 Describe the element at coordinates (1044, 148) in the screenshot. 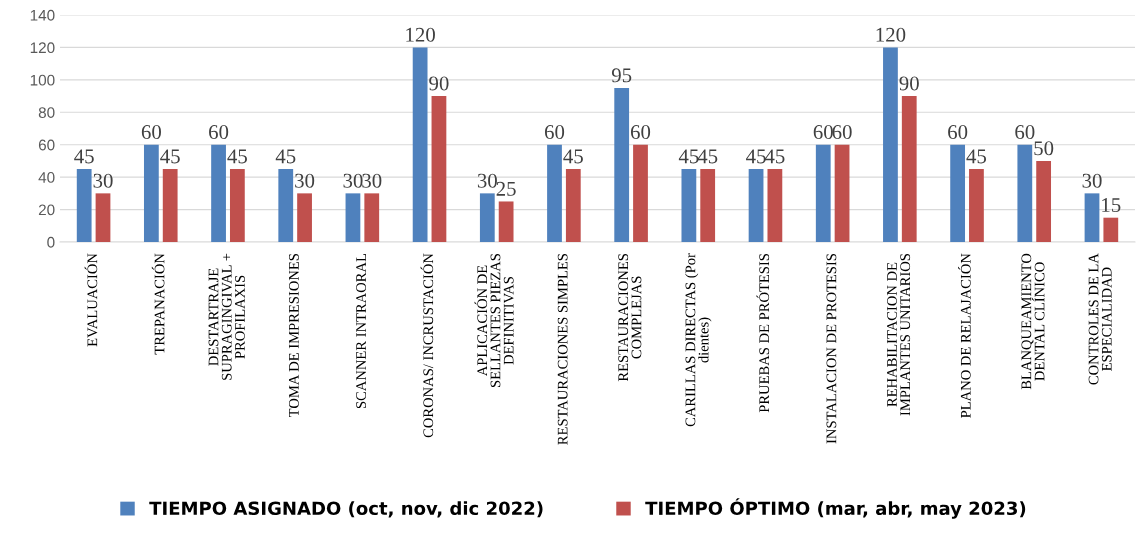

I see `data-label: 50` at that location.